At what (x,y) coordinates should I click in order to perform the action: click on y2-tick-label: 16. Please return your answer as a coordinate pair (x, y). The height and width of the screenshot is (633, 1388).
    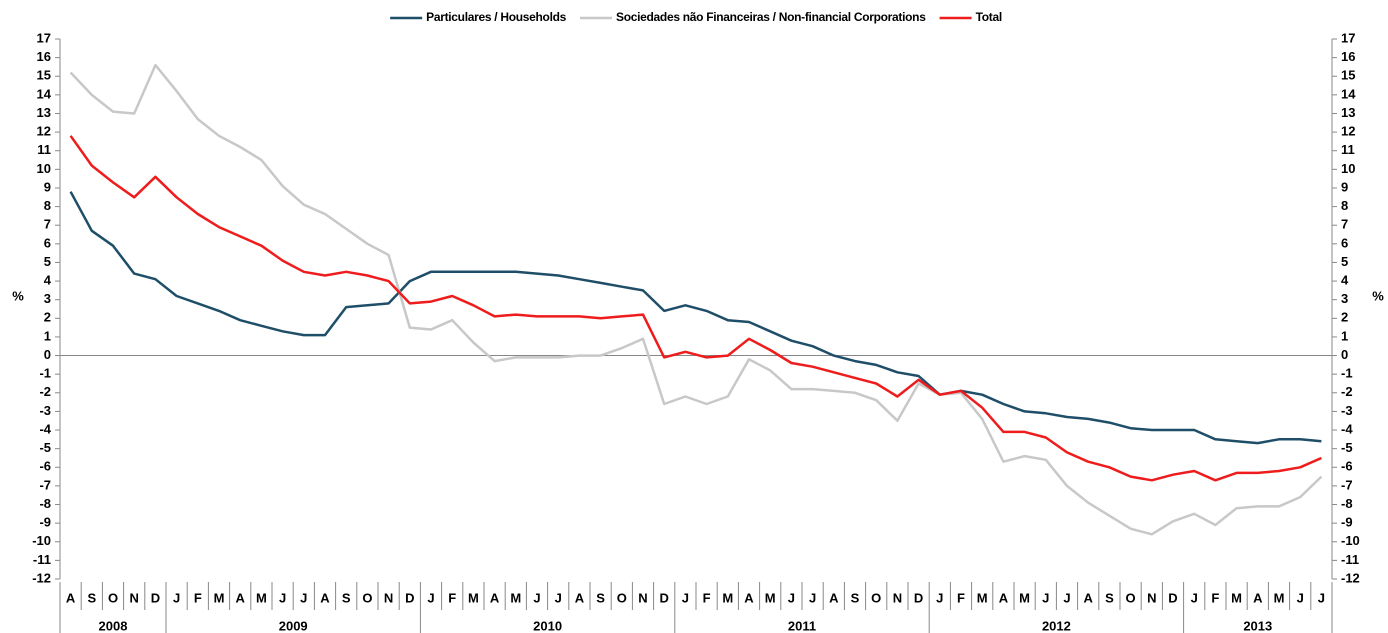
    Looking at the image, I should click on (1348, 56).